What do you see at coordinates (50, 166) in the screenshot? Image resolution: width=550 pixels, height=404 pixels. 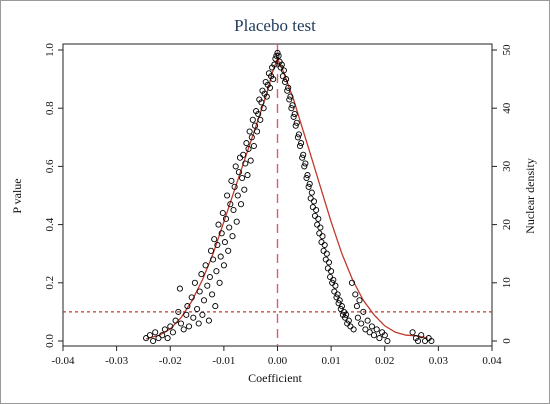 I see `y-tick-label: 0.6` at bounding box center [50, 166].